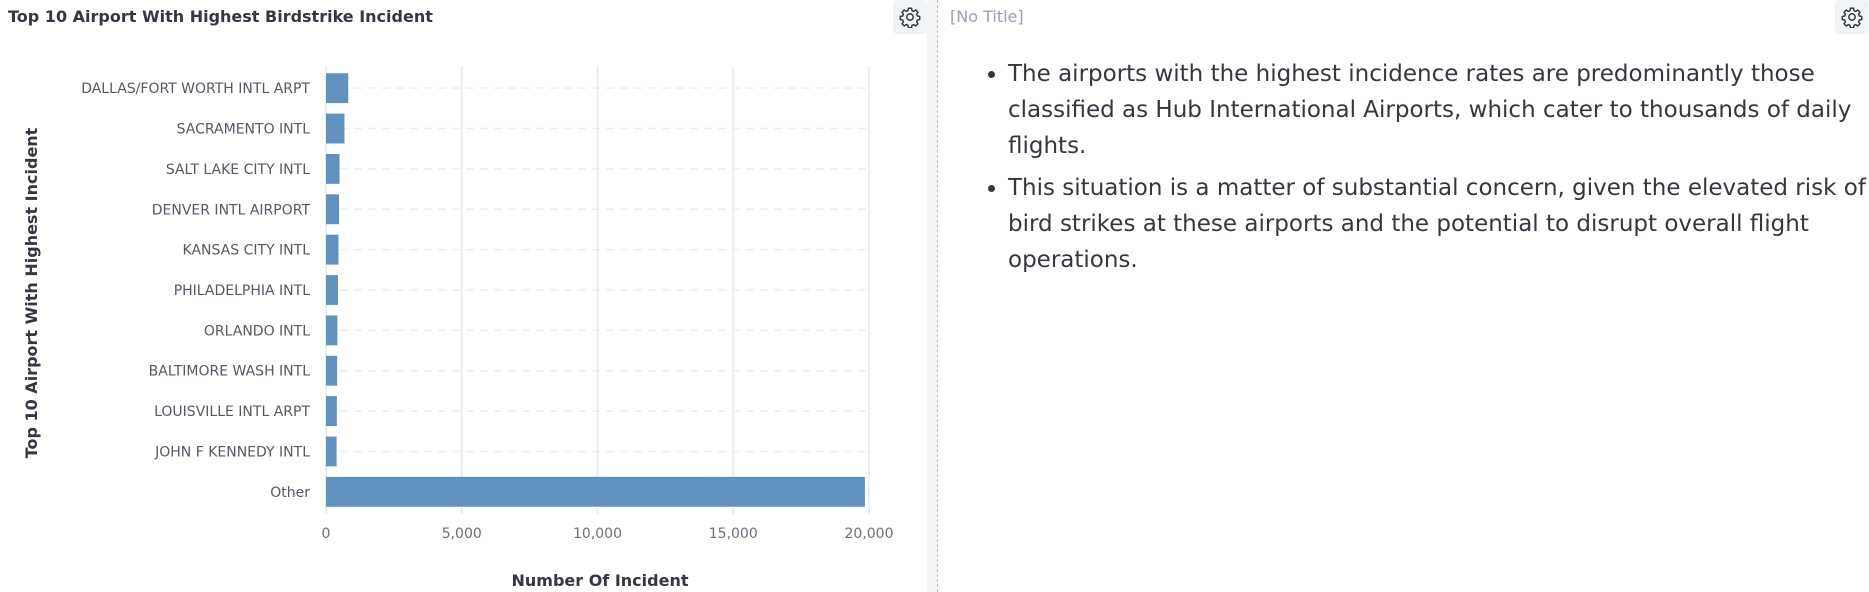 The width and height of the screenshot is (1869, 592). I want to click on x-tick-label: 5,000, so click(462, 534).